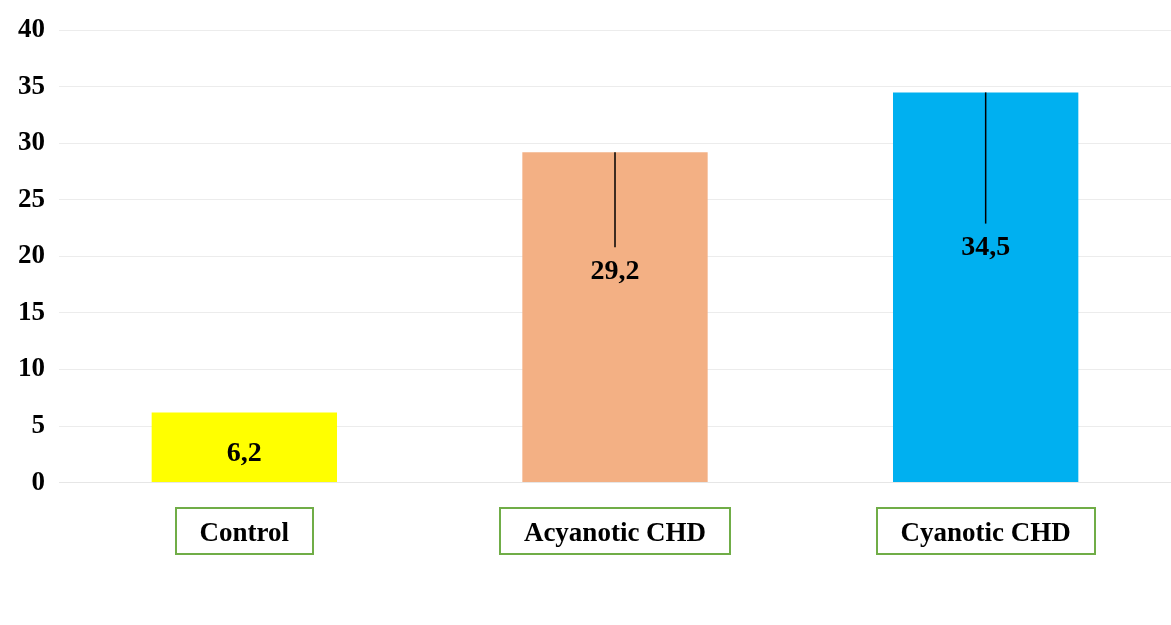 The width and height of the screenshot is (1171, 625). I want to click on y-tick-label: 10, so click(31, 367).